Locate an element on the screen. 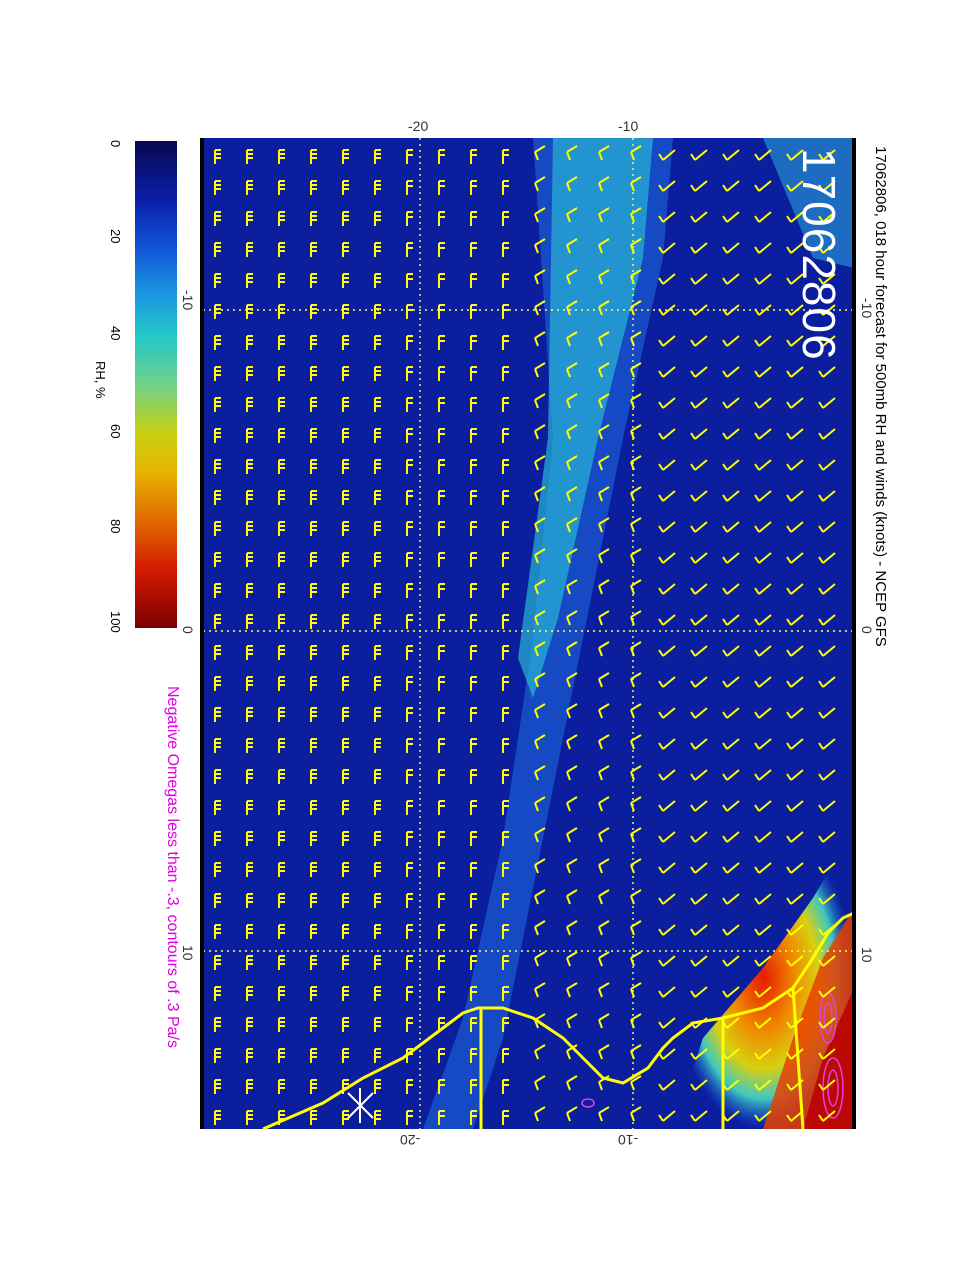  map-frame-left-edge is located at coordinates (202, 633).